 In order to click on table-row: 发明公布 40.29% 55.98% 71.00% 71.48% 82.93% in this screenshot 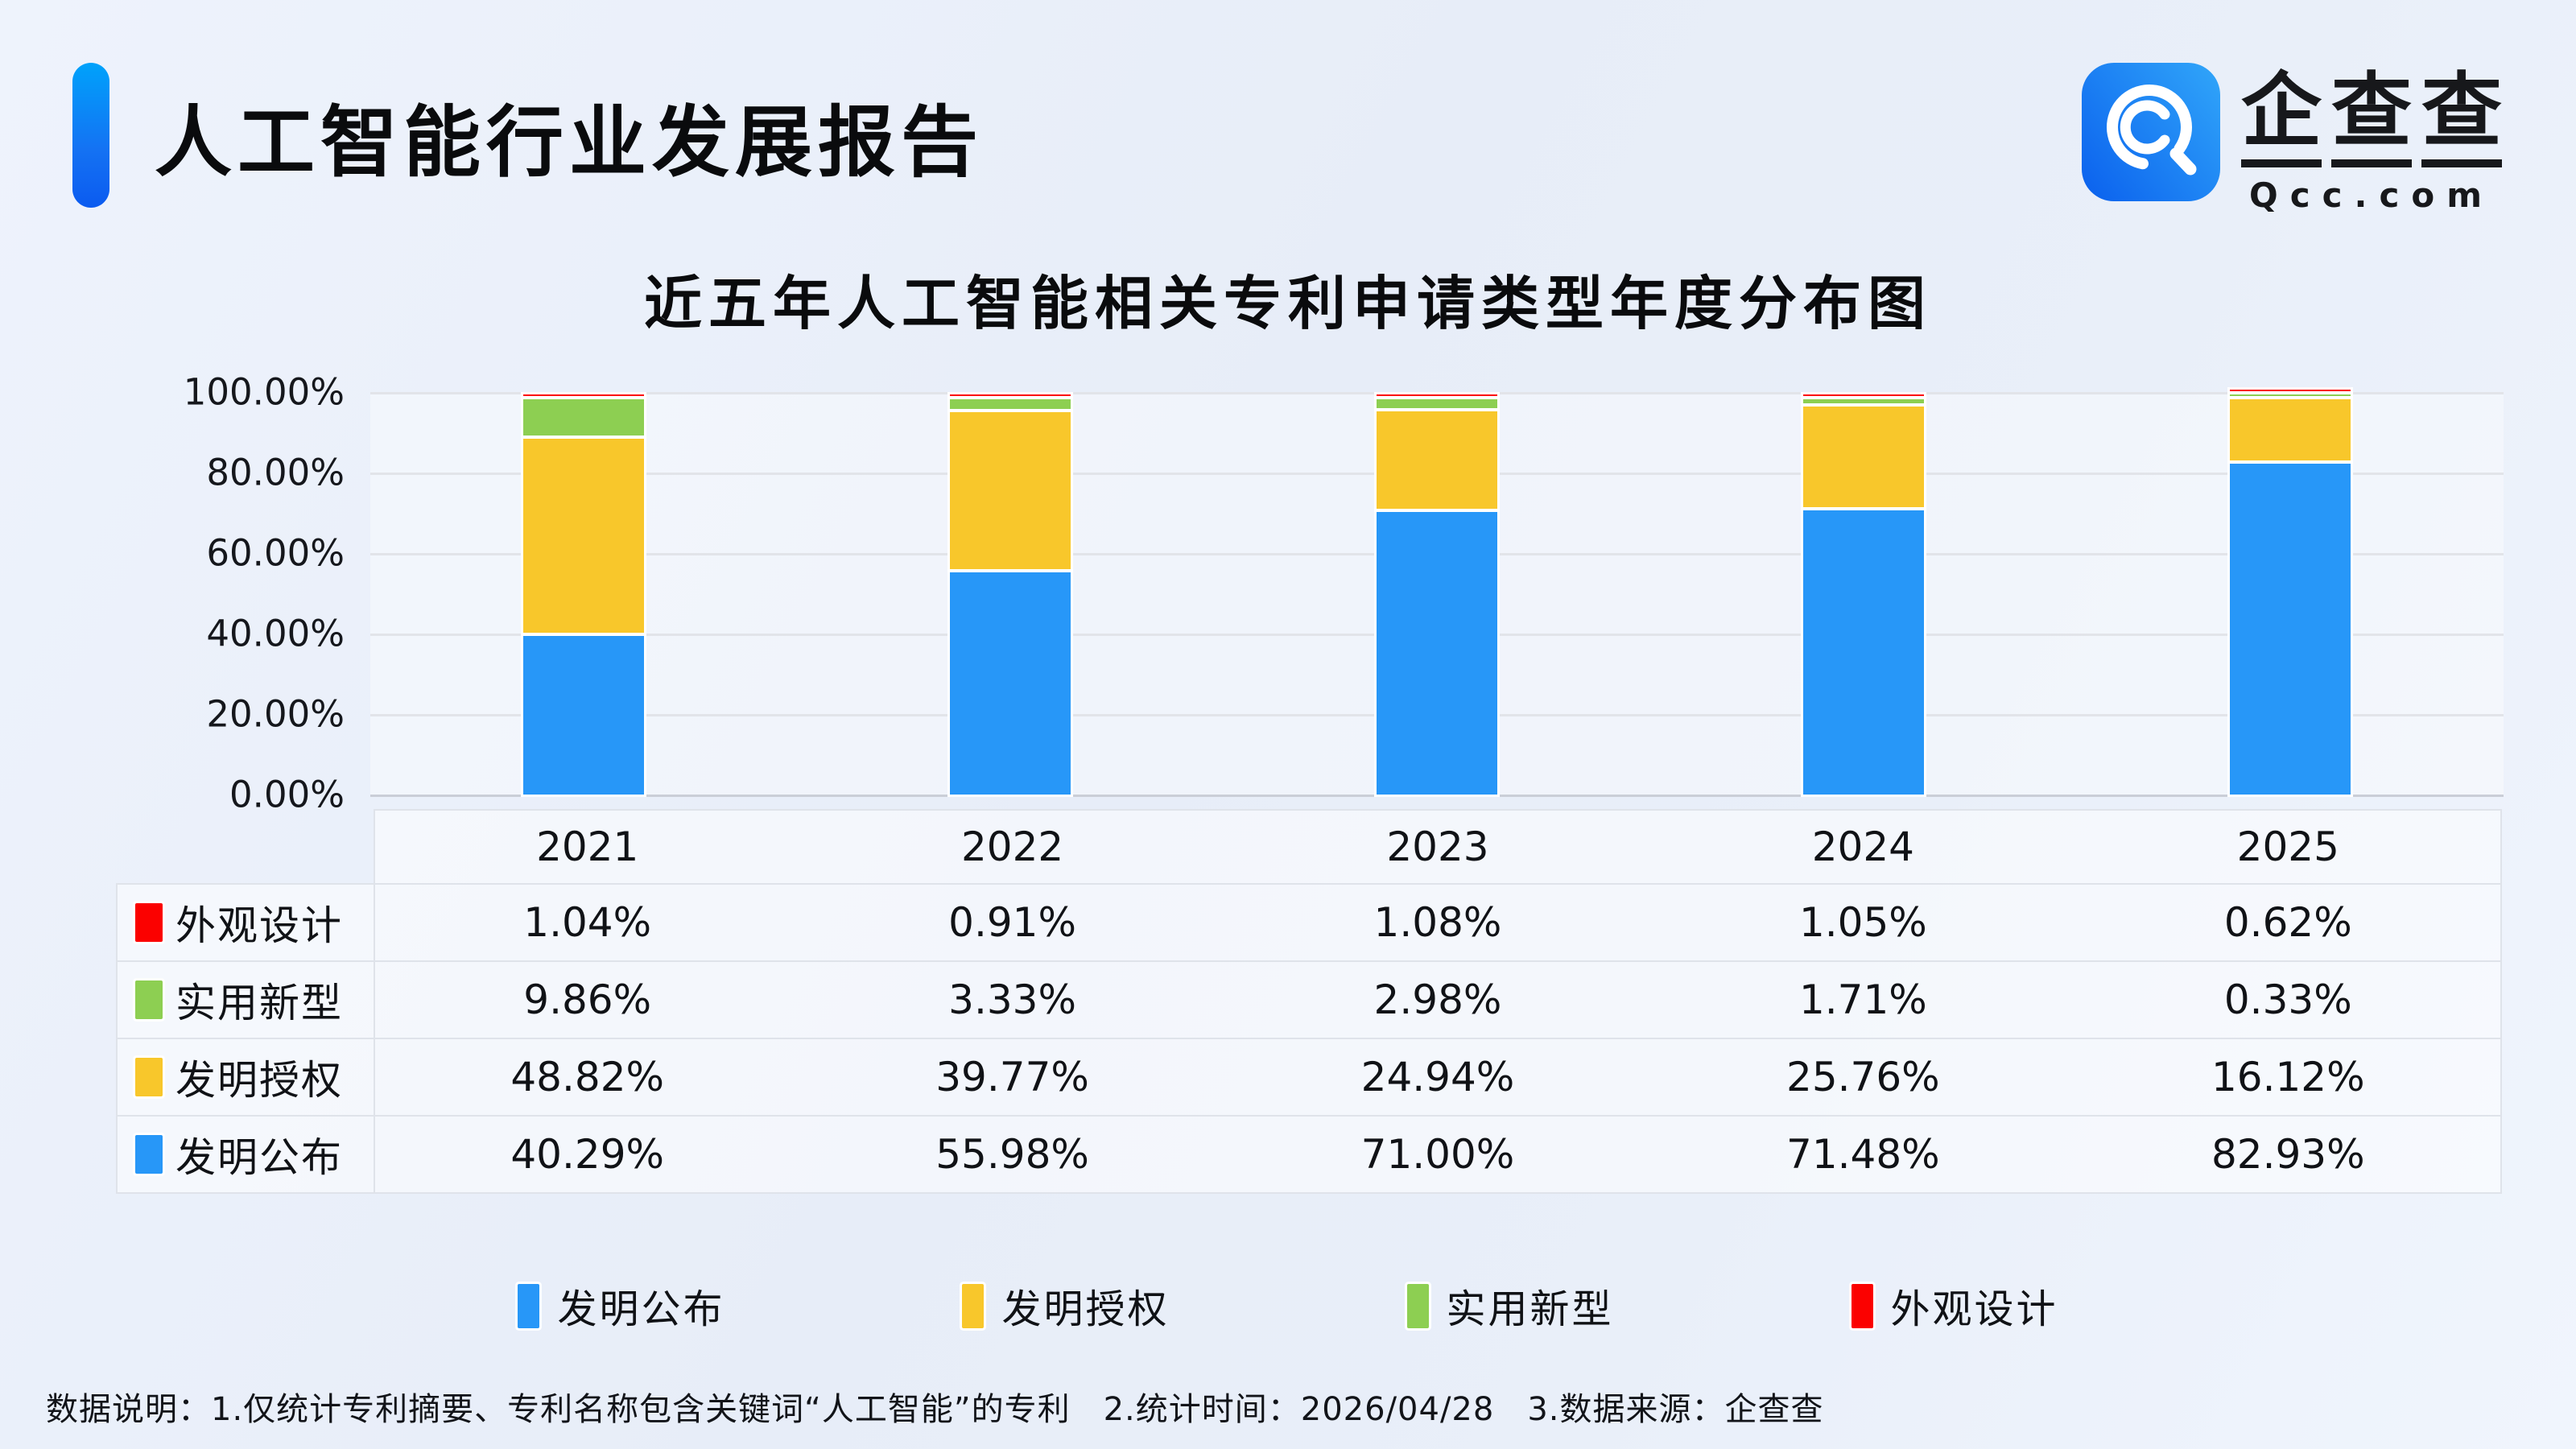, I will do `click(1309, 1154)`.